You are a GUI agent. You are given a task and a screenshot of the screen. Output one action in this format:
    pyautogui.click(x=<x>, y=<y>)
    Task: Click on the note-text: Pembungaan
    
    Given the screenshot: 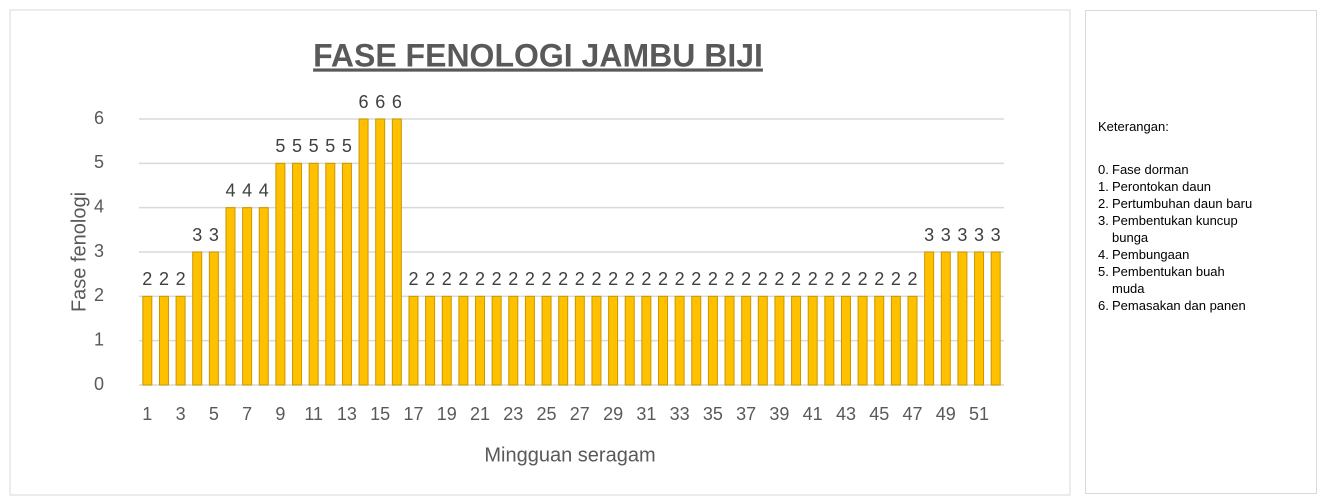 What is the action you would take?
    pyautogui.click(x=1151, y=254)
    